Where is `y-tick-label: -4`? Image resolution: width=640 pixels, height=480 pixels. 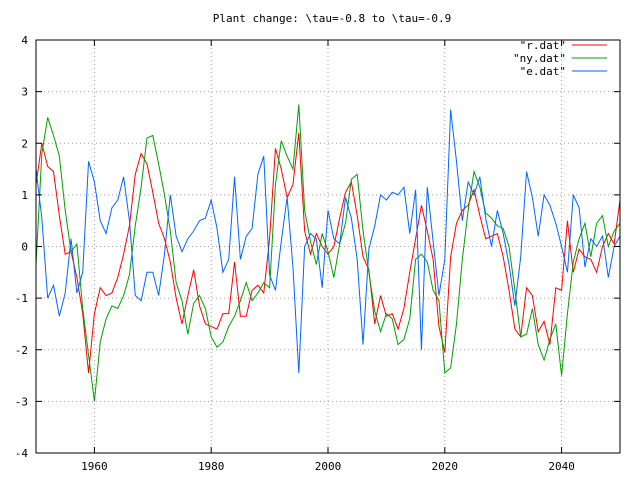
y-tick-label: -4 is located at coordinates (22, 453).